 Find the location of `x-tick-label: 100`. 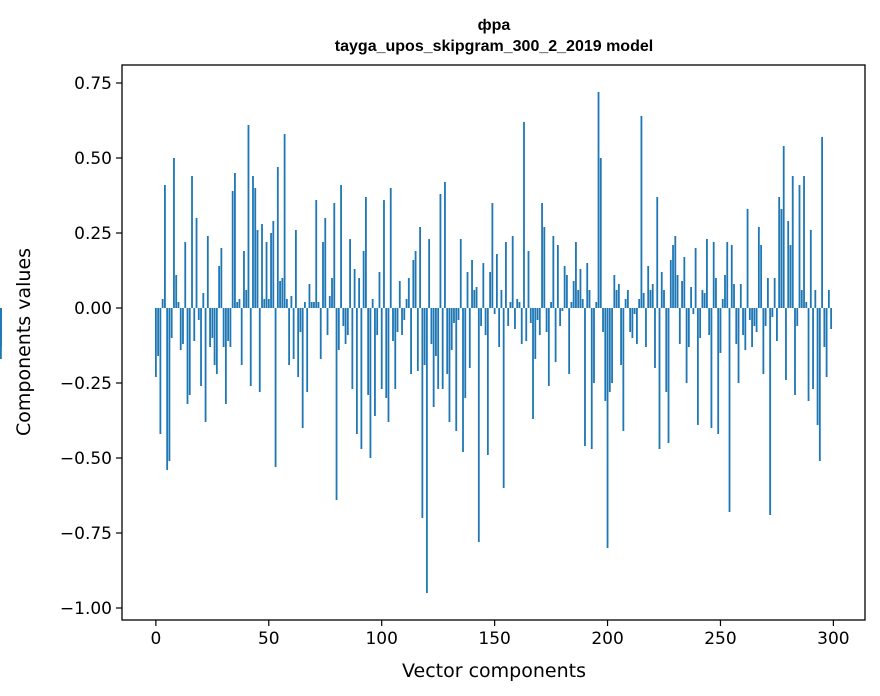

x-tick-label: 100 is located at coordinates (381, 639).